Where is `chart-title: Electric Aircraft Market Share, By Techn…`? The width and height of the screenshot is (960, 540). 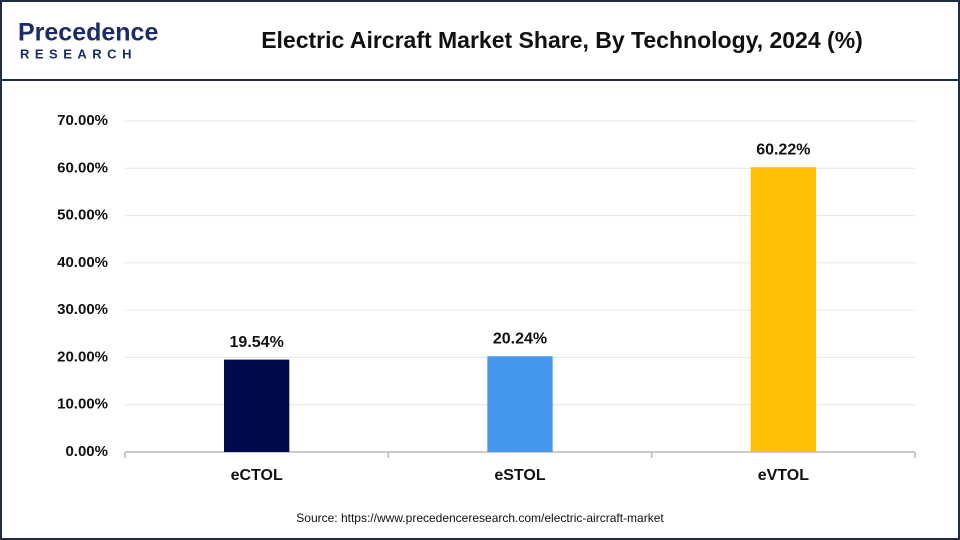
chart-title: Electric Aircraft Market Share, By Techn… is located at coordinates (562, 40).